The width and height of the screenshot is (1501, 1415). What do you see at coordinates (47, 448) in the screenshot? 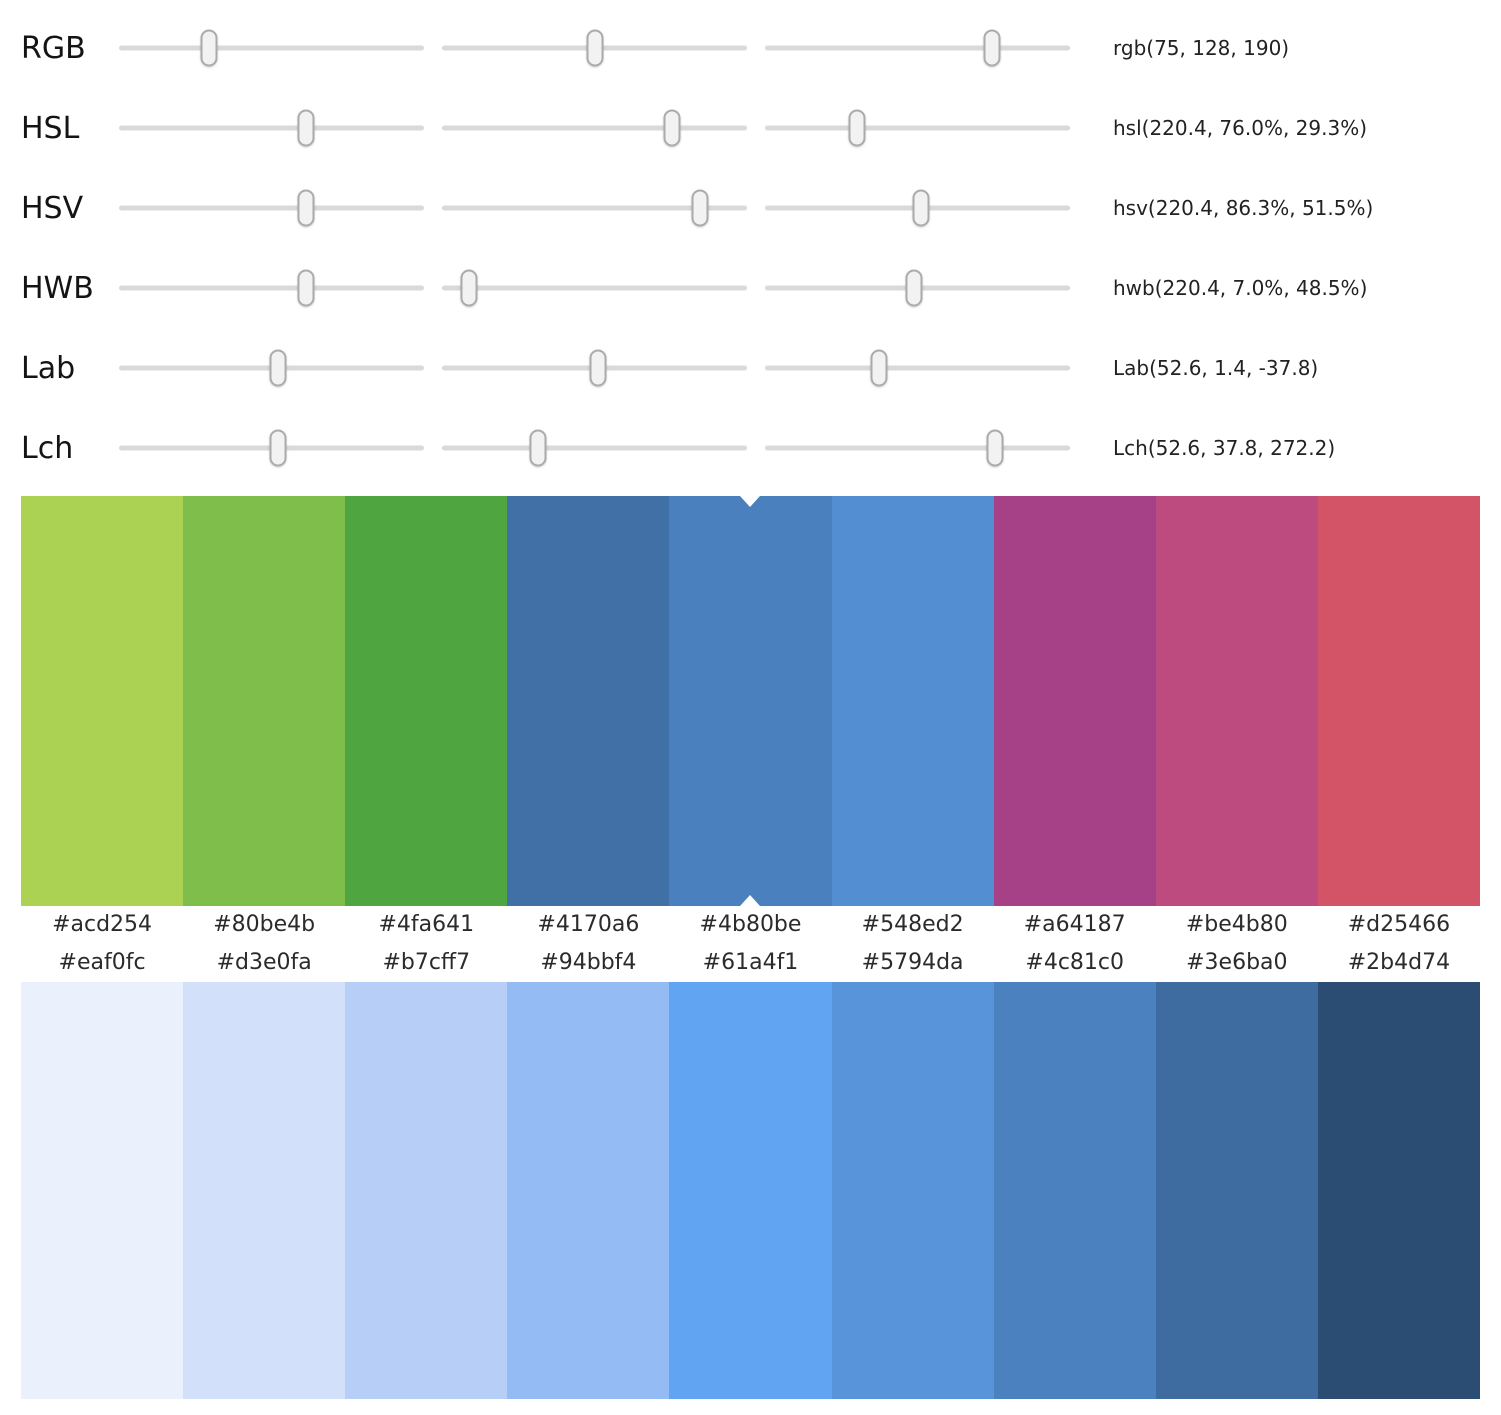
I see `colorspace-label: Lch` at bounding box center [47, 448].